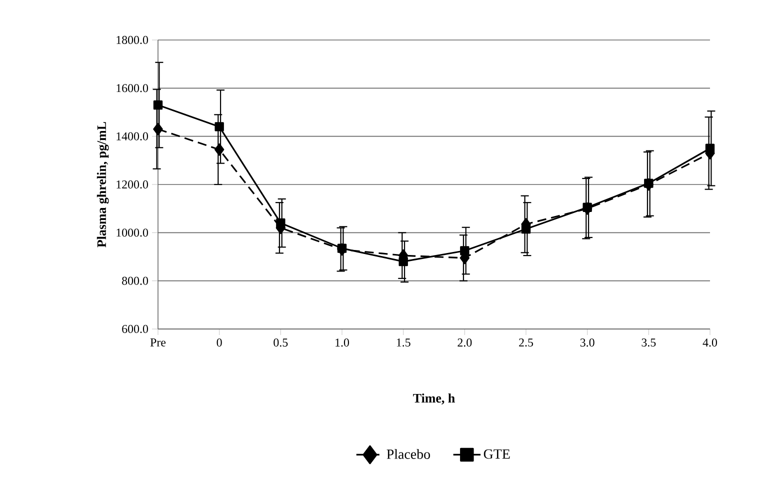 The width and height of the screenshot is (768, 481). I want to click on x-tick-label: Pre, so click(158, 342).